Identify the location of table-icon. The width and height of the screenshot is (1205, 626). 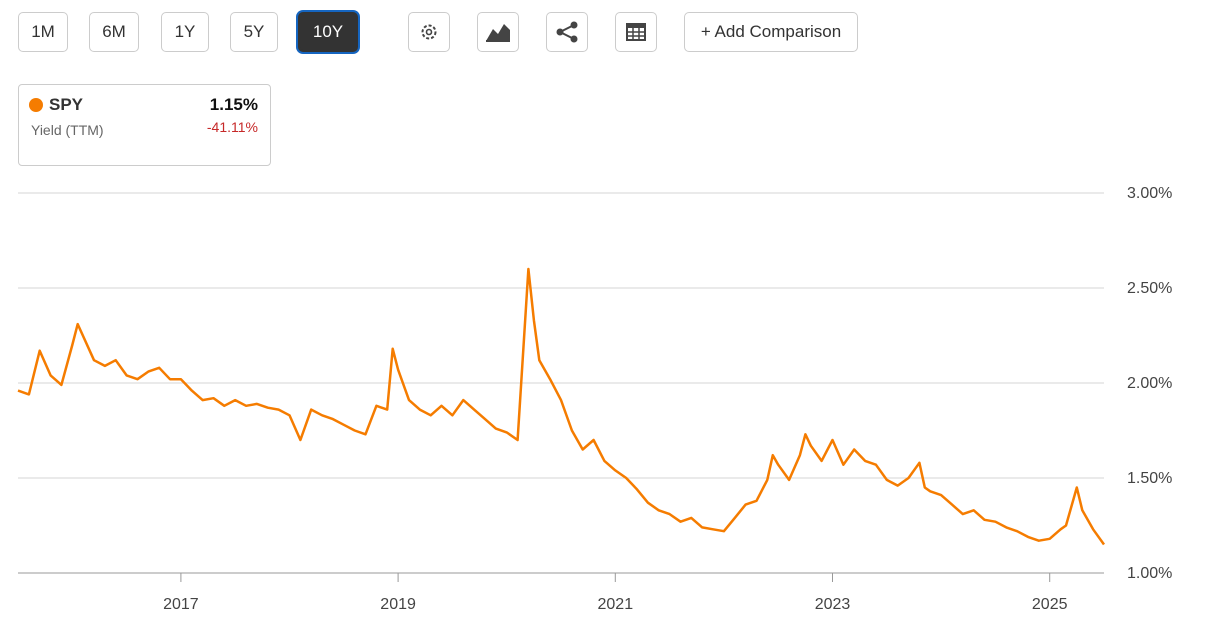
(636, 32).